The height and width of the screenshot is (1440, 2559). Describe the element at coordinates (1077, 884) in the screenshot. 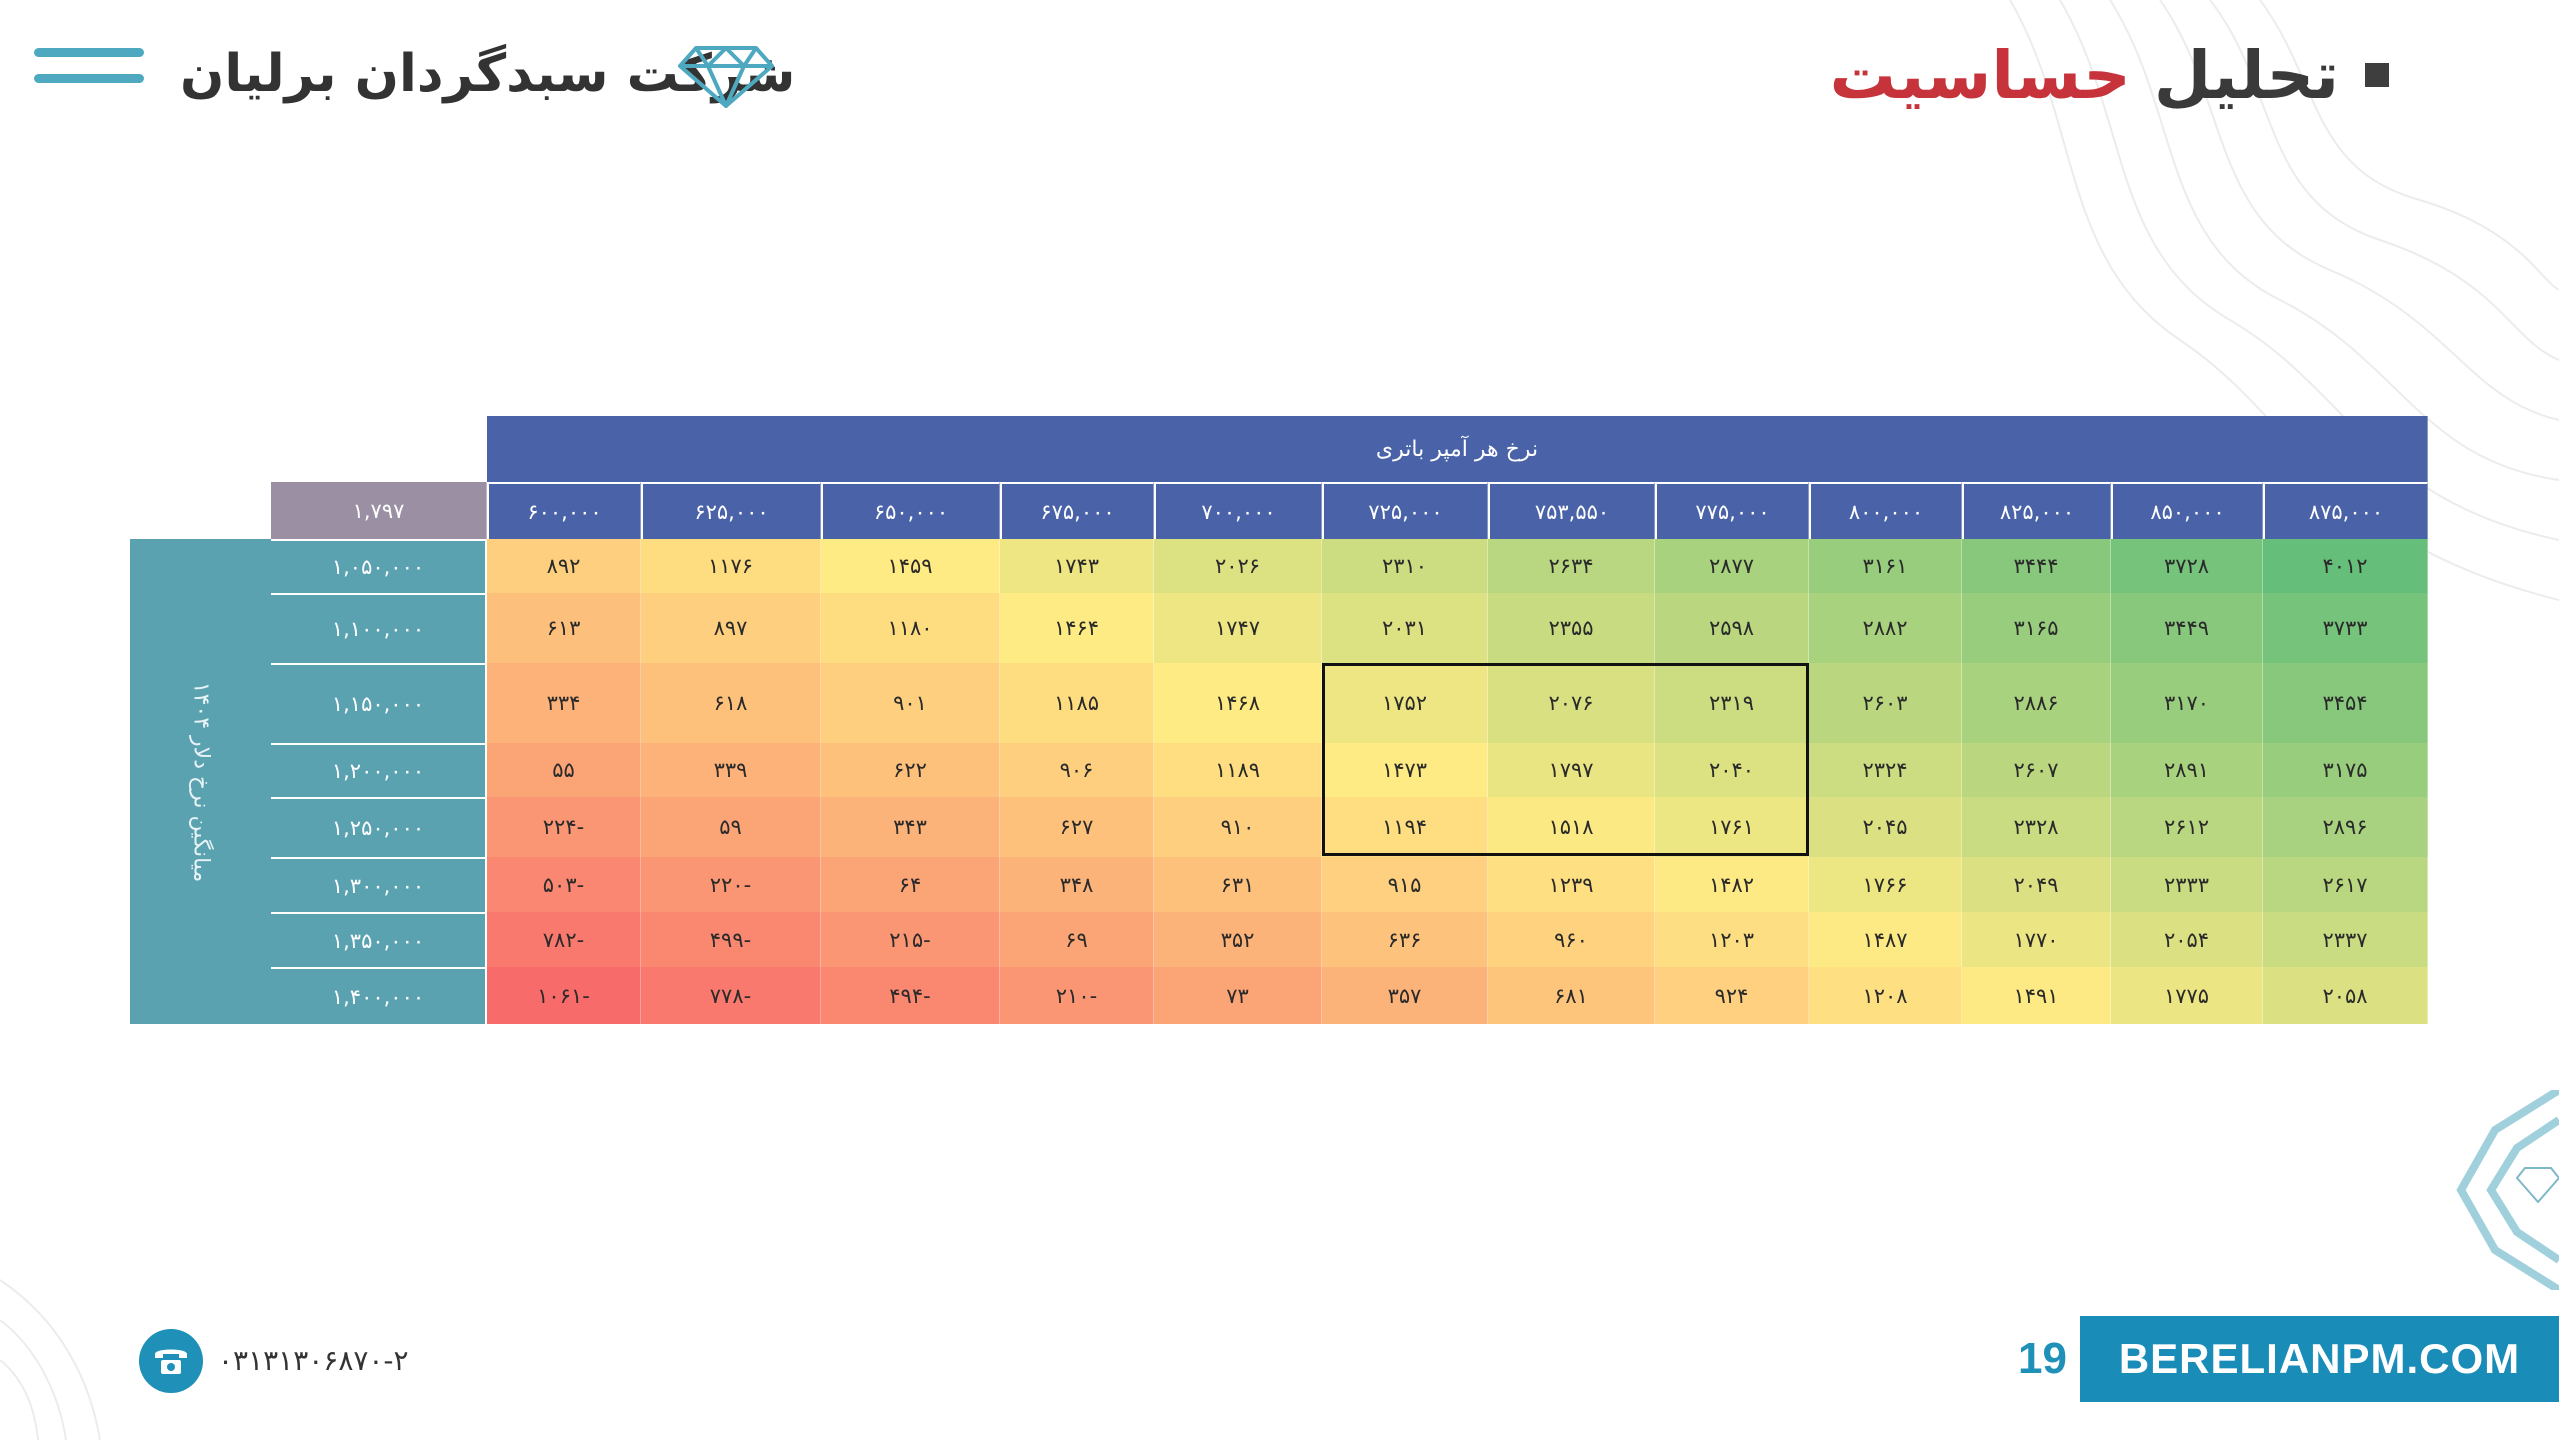

I see `table-cell: ۳۴۸` at that location.